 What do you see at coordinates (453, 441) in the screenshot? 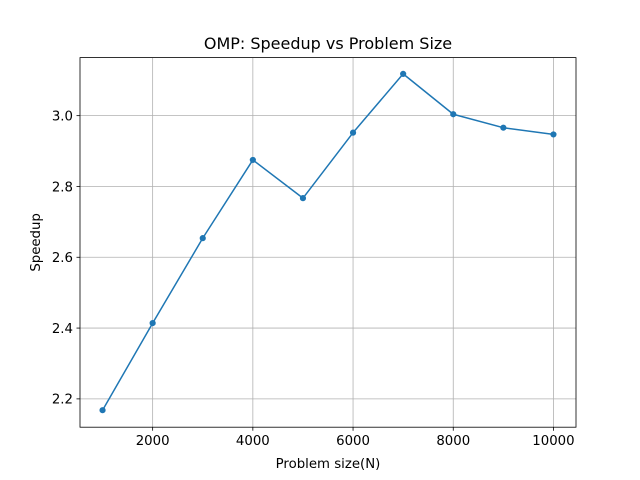
I see `x-tick-label: 8000` at bounding box center [453, 441].